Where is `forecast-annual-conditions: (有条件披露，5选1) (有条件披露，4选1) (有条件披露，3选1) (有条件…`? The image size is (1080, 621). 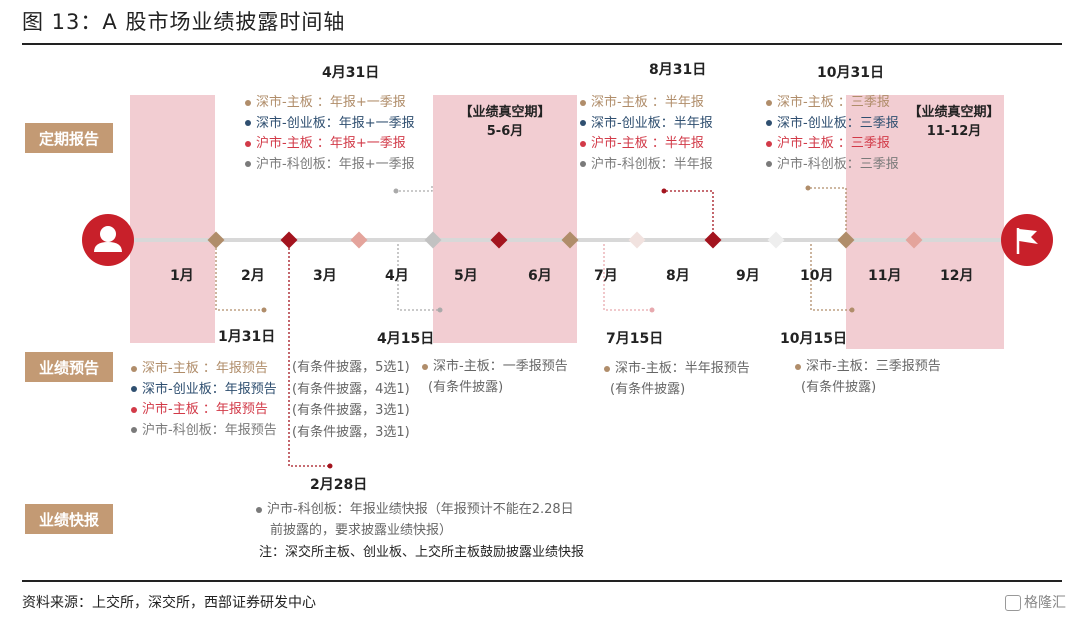
forecast-annual-conditions: (有条件披露，5选1) (有条件披露，4选1) (有条件披露，3选1) (有条件… is located at coordinates (351, 400).